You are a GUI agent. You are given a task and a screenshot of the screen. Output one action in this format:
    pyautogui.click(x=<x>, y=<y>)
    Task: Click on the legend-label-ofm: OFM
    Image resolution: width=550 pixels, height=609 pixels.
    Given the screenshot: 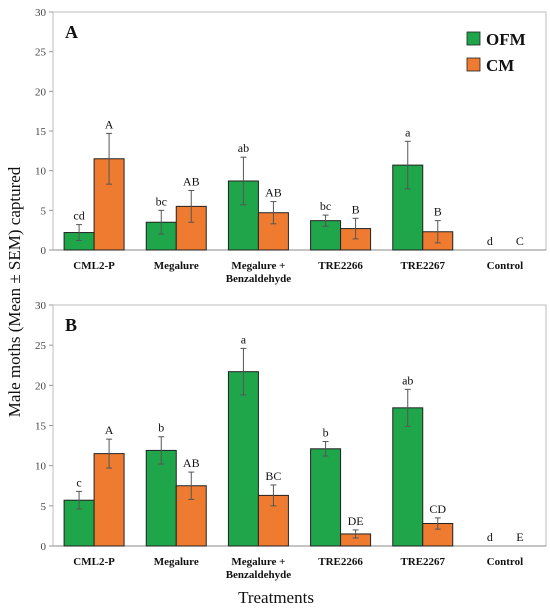 What is the action you would take?
    pyautogui.click(x=506, y=39)
    